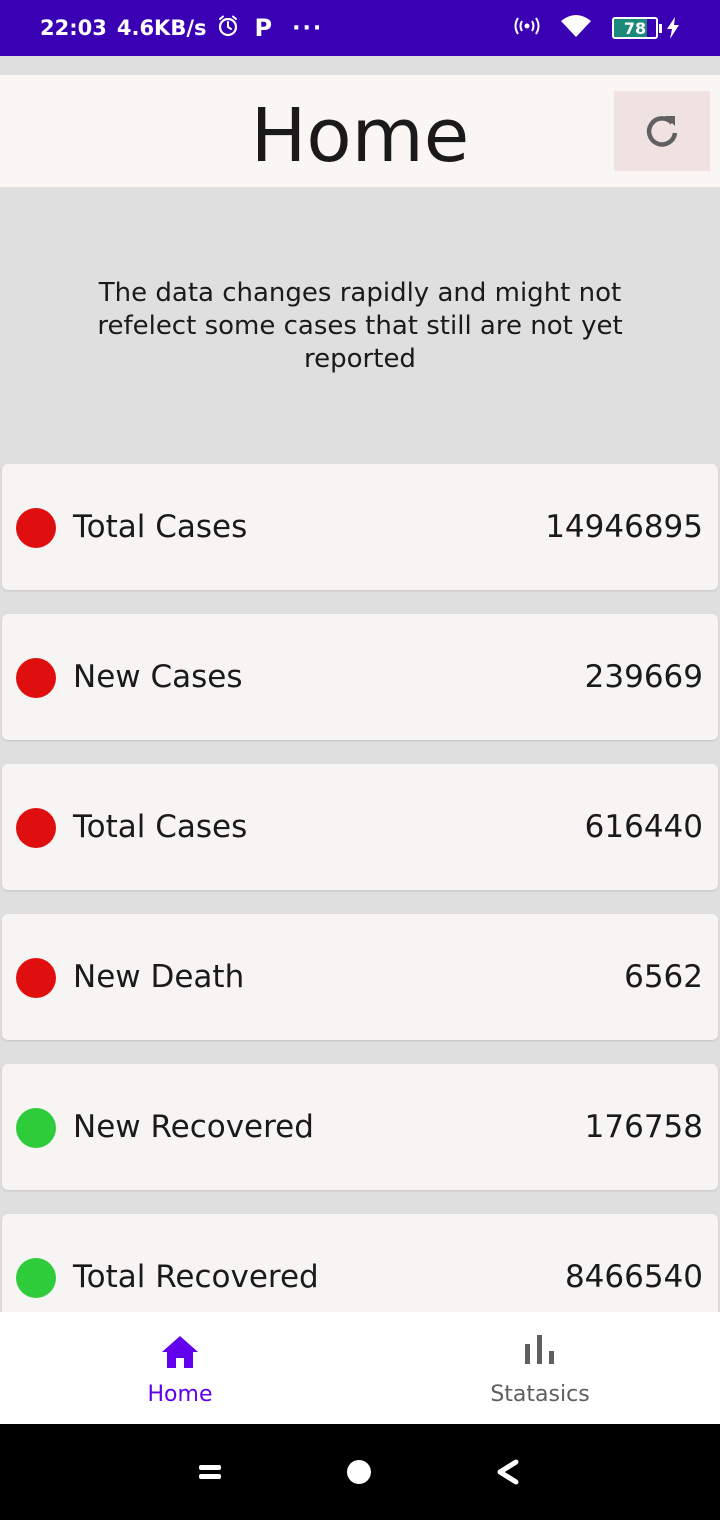 This screenshot has width=720, height=1520. Describe the element at coordinates (360, 527) in the screenshot. I see `stat-card-total-cases: Total Cases 14946895` at that location.